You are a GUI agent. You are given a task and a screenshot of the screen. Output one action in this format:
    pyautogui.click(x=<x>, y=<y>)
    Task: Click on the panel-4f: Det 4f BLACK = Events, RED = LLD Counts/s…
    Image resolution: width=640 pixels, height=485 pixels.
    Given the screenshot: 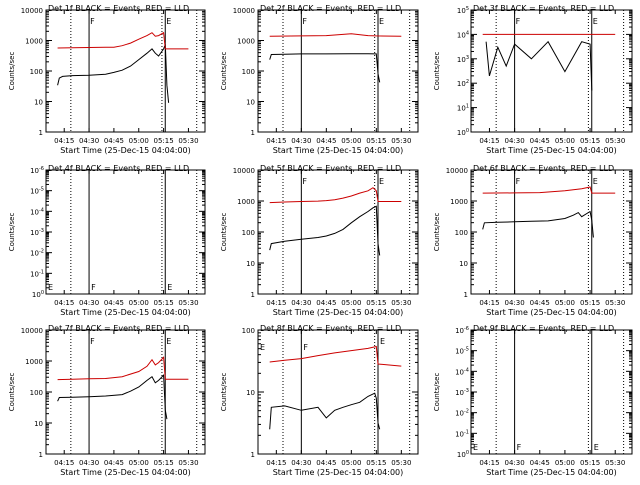 What is the action you would take?
    pyautogui.click(x=107, y=240)
    